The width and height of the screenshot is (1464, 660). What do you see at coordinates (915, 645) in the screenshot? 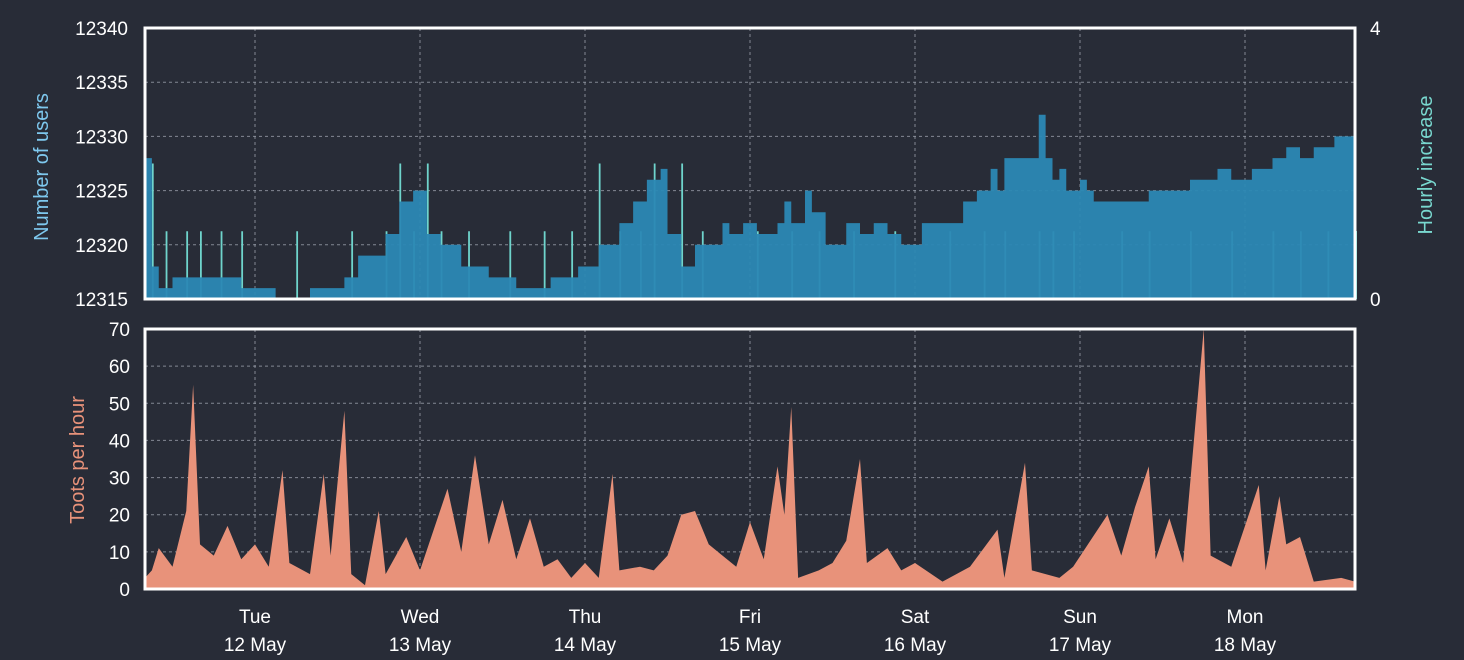
I see `x-tick-date: 16 May` at bounding box center [915, 645].